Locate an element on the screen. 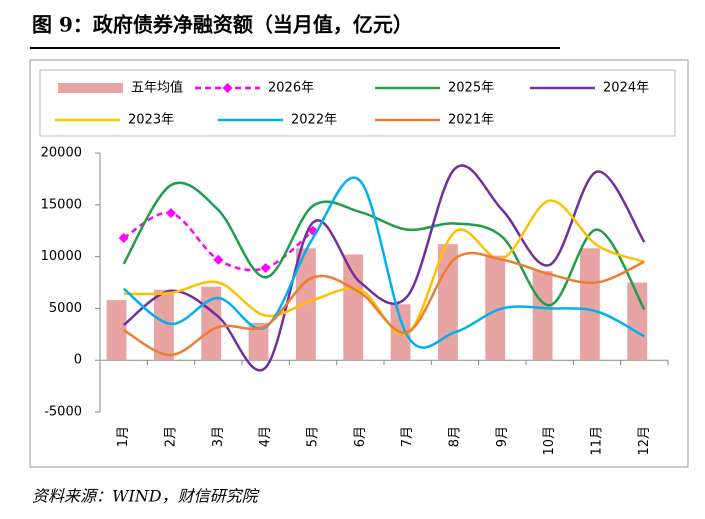 The height and width of the screenshot is (519, 705). legend-swatch is located at coordinates (90, 88).